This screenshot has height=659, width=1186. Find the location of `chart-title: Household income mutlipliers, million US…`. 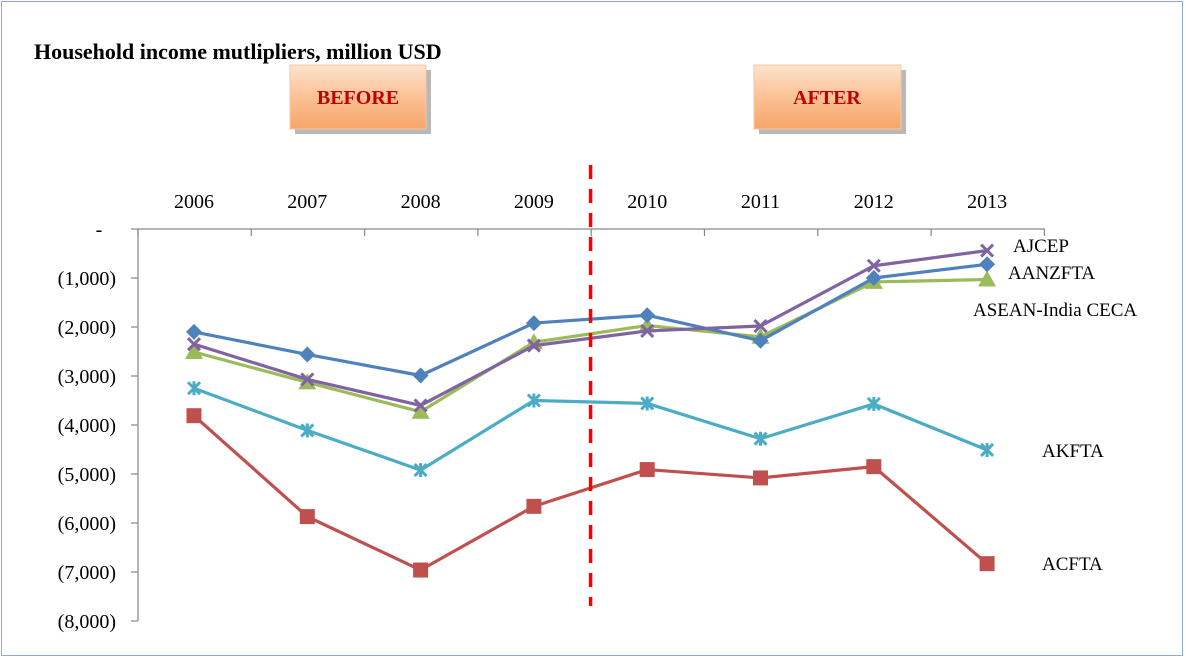

chart-title: Household income mutlipliers, million US… is located at coordinates (238, 51).